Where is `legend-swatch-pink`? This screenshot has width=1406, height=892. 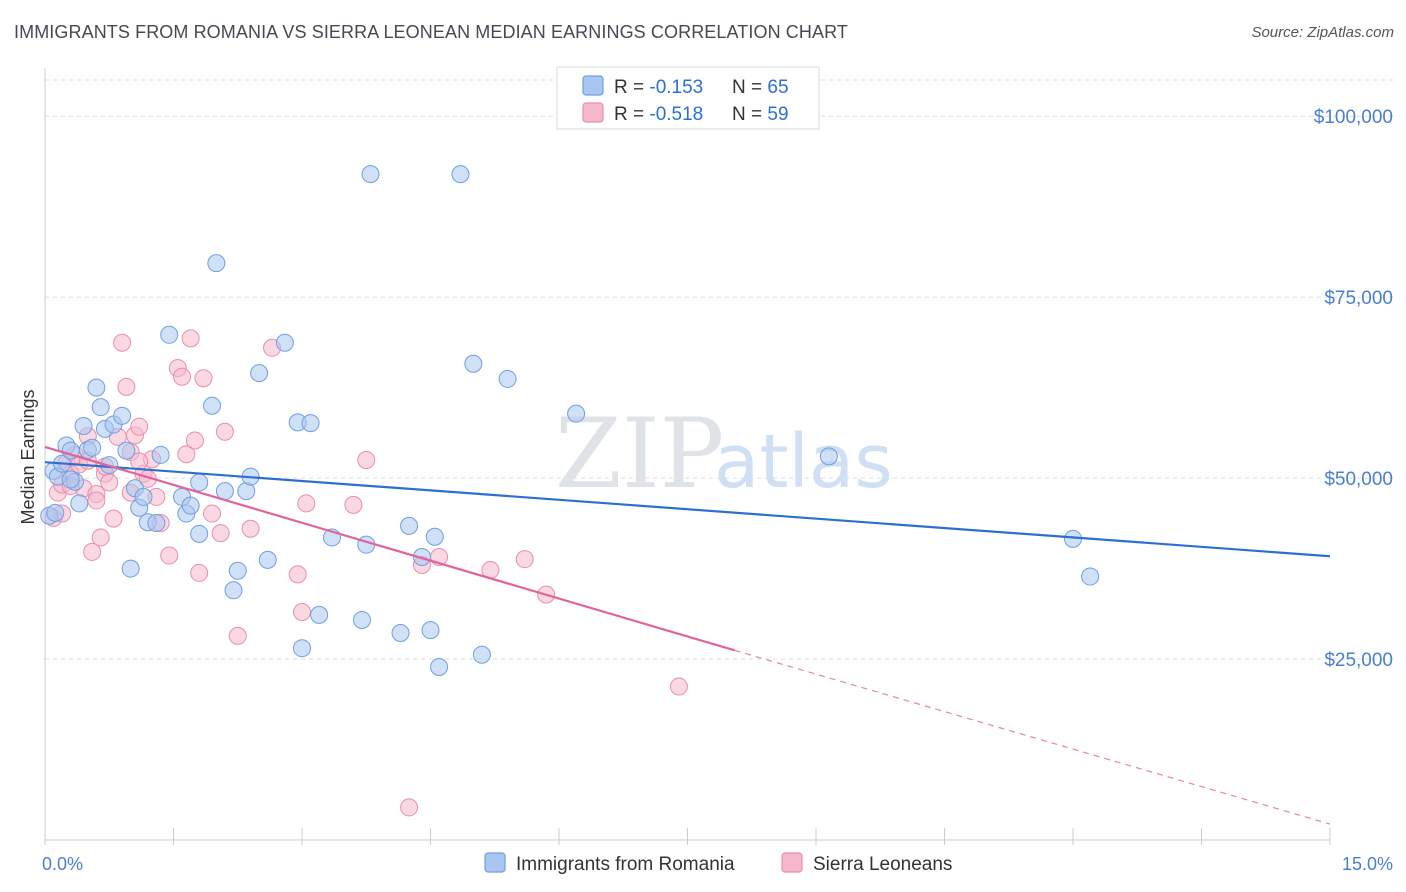 legend-swatch-pink is located at coordinates (593, 112).